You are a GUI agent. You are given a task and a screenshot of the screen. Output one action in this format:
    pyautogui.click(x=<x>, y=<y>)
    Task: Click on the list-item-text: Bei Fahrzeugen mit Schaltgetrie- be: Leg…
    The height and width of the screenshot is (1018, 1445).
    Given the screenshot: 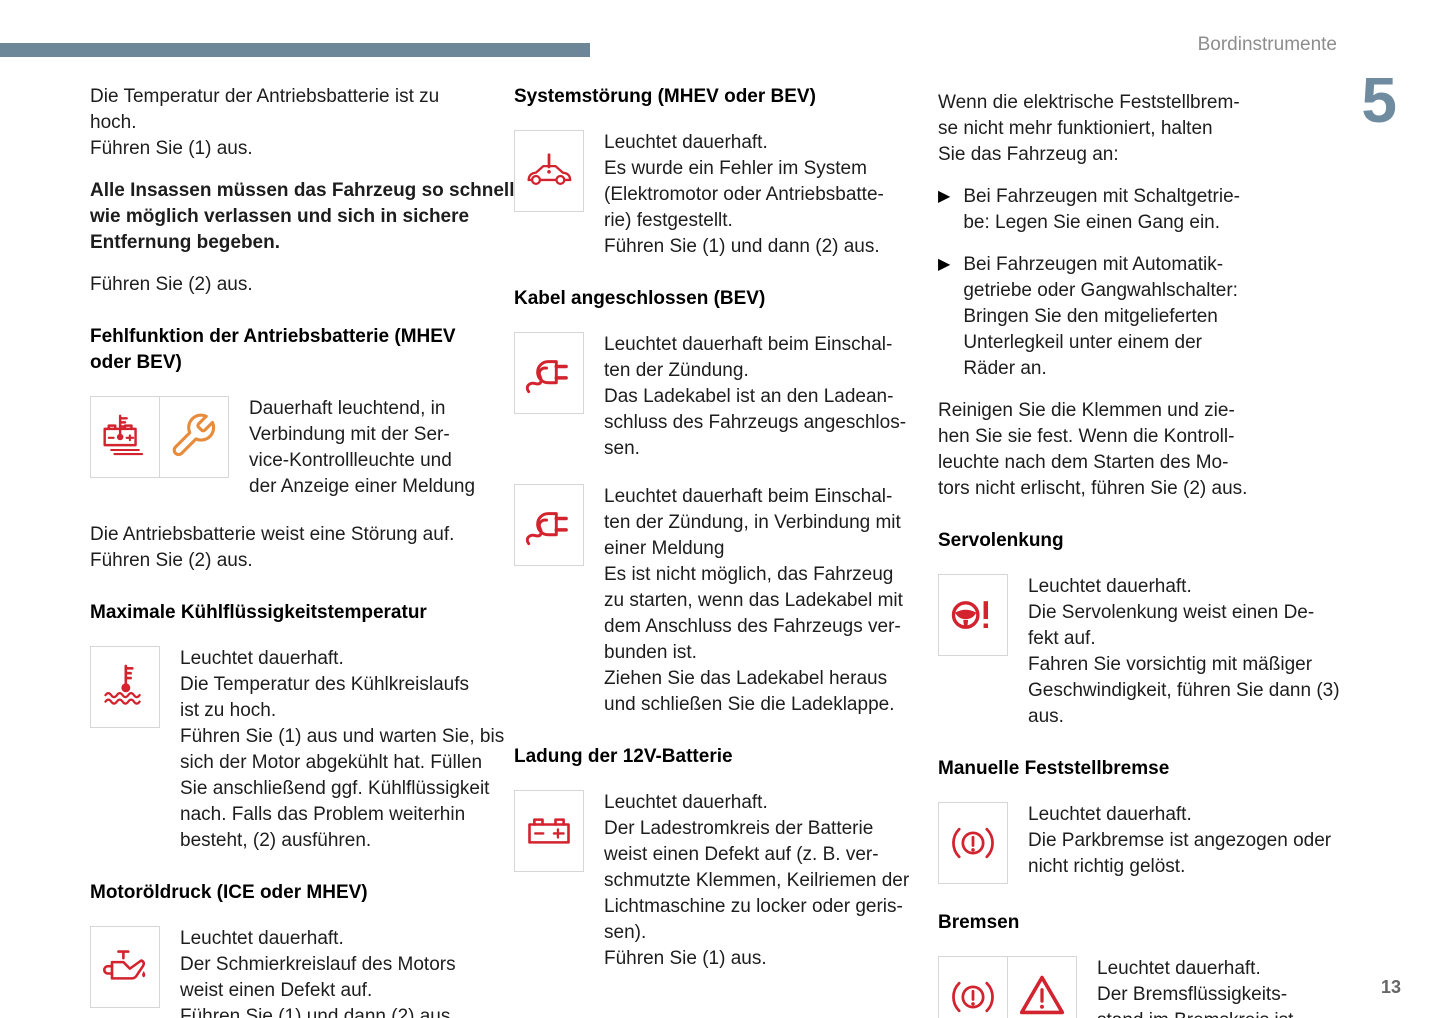 What is the action you would take?
    pyautogui.click(x=1101, y=209)
    